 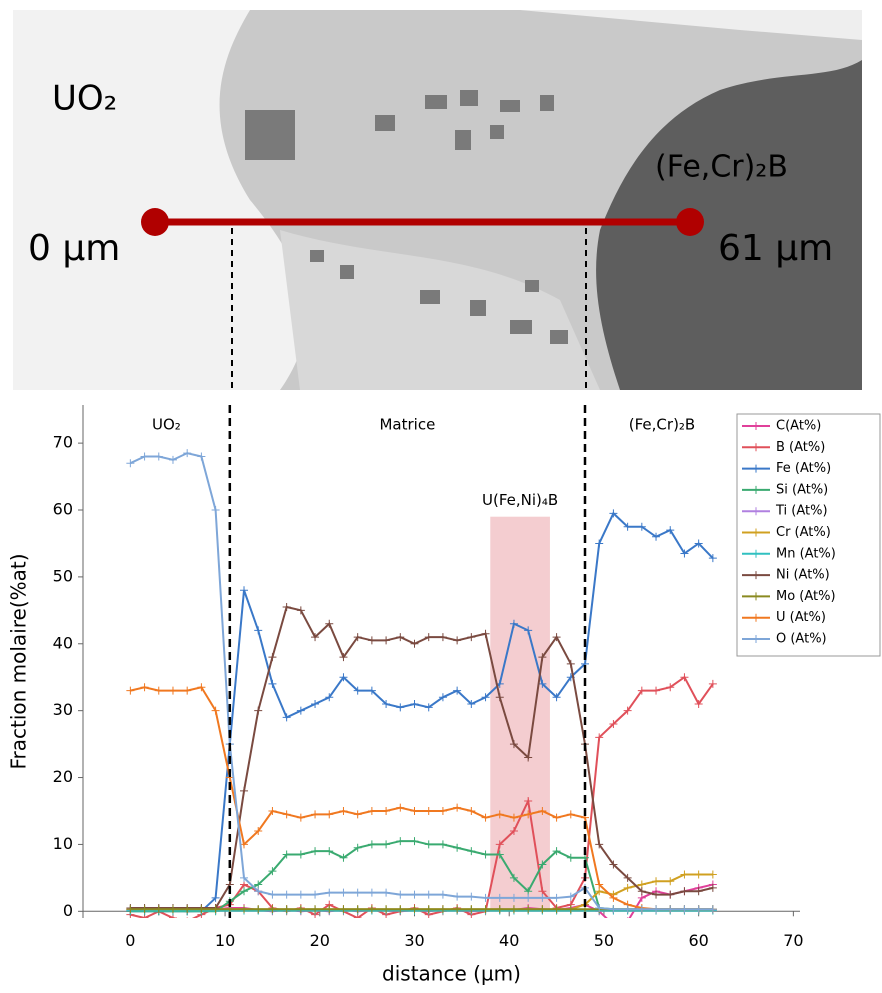 I want to click on scan-start-label: 0 µm, so click(x=74, y=248).